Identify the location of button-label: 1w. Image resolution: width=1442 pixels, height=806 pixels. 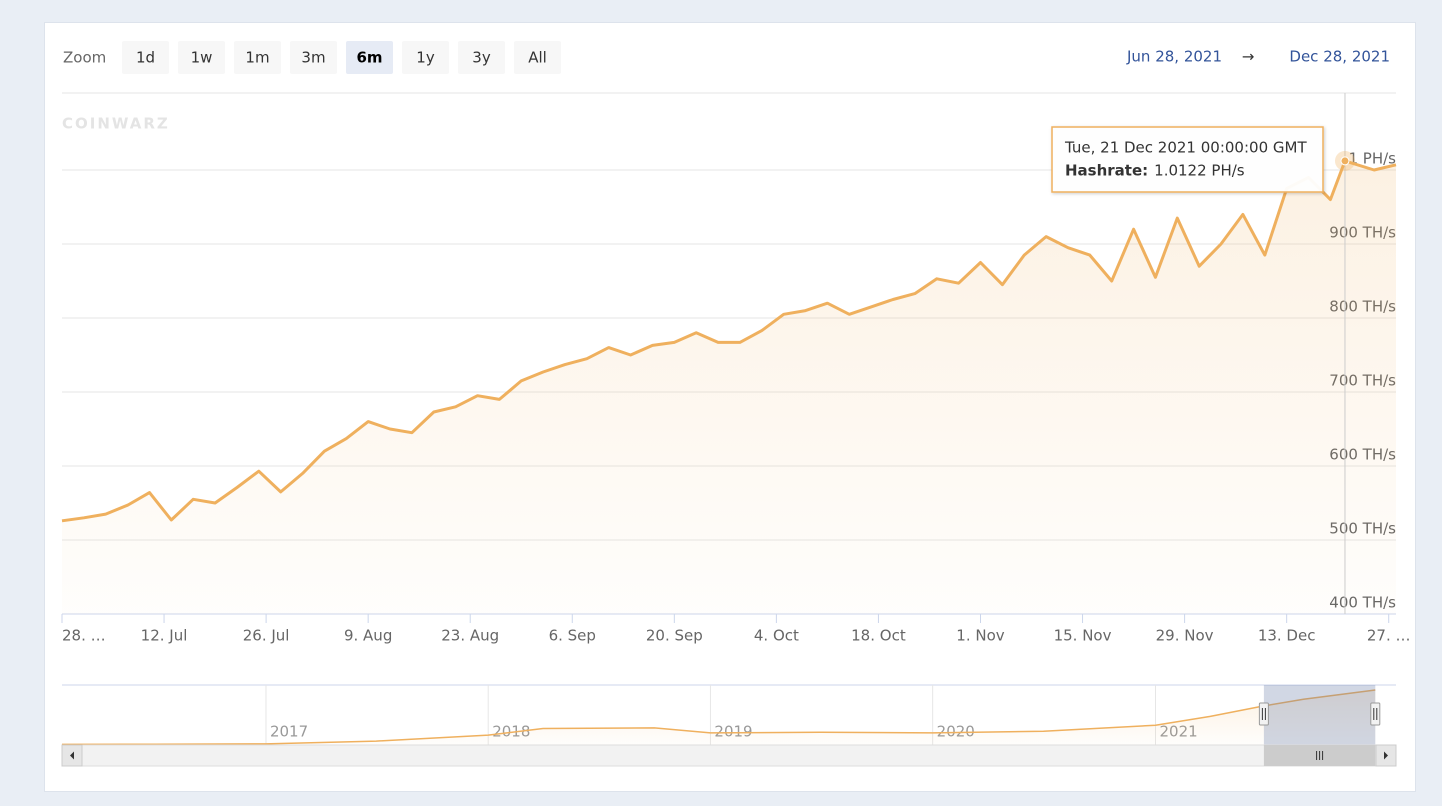
(202, 58).